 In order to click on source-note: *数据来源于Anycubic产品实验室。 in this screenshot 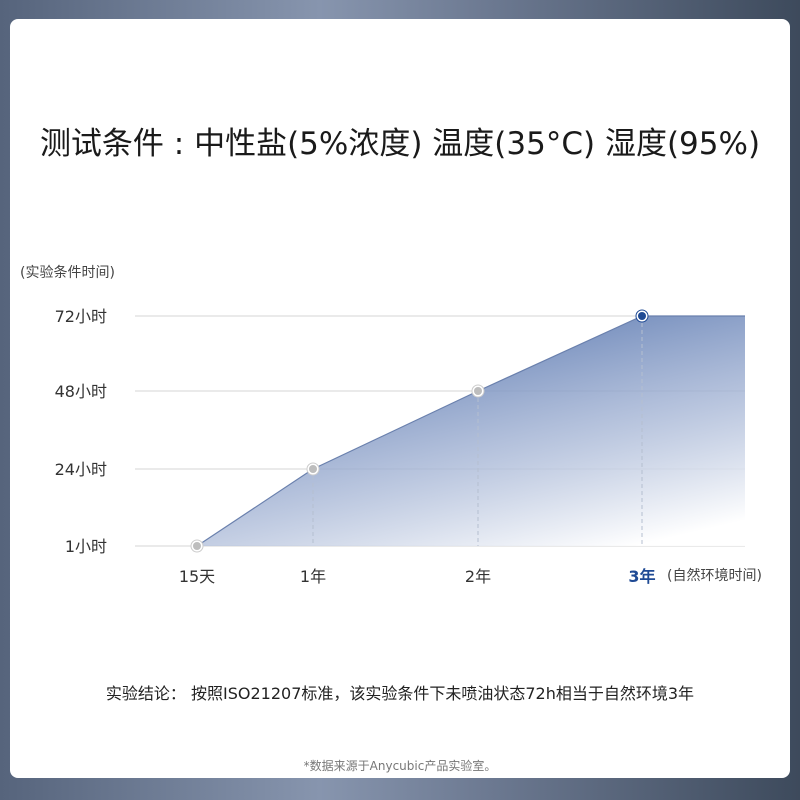, I will do `click(400, 766)`.